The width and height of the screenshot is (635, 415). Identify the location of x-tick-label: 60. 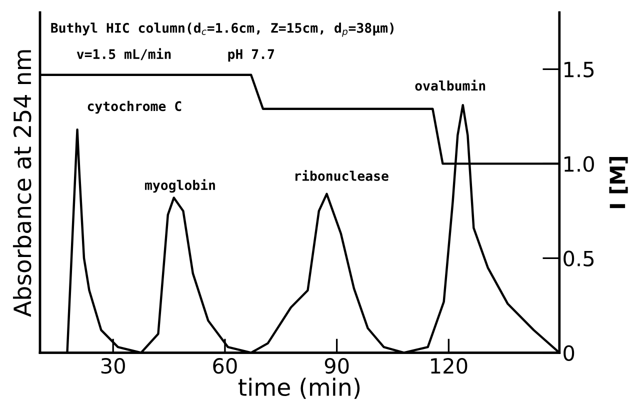
(225, 366).